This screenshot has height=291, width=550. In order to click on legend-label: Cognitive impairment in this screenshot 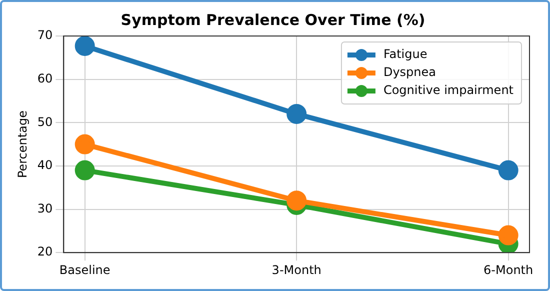, I will do `click(448, 90)`.